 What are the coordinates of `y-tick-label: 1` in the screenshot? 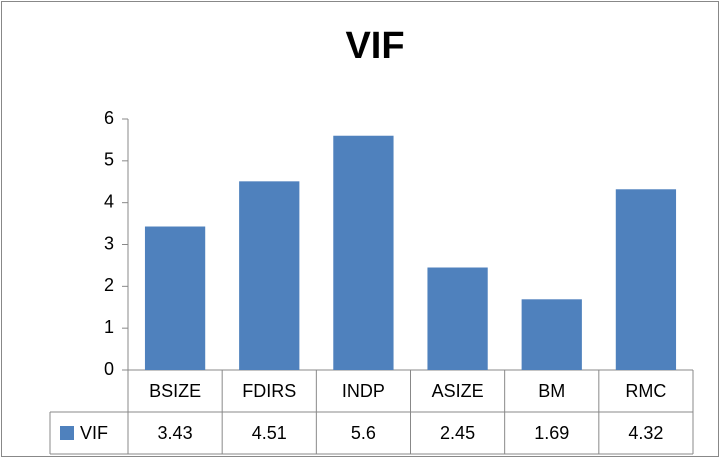 It's located at (109, 327).